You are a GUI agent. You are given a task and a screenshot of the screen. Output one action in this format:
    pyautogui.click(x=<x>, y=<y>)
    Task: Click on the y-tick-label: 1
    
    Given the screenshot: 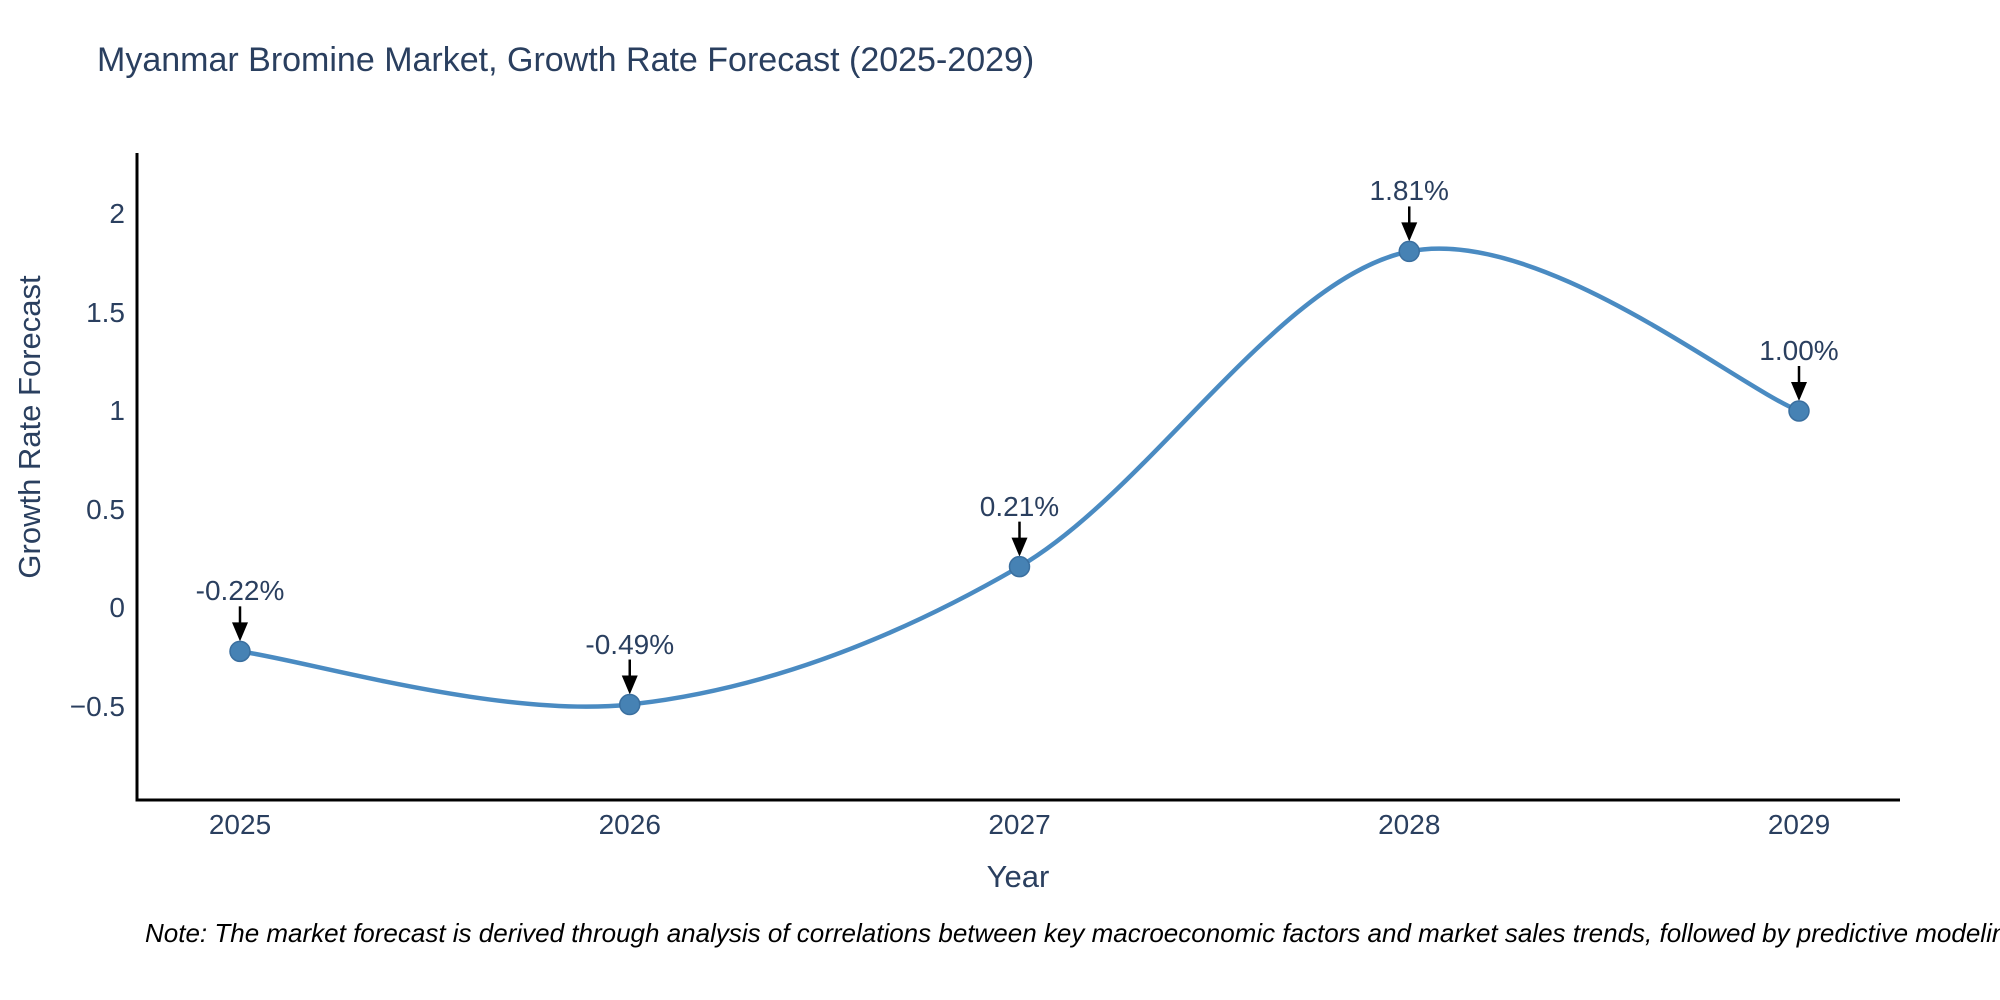 What is the action you would take?
    pyautogui.click(x=117, y=410)
    